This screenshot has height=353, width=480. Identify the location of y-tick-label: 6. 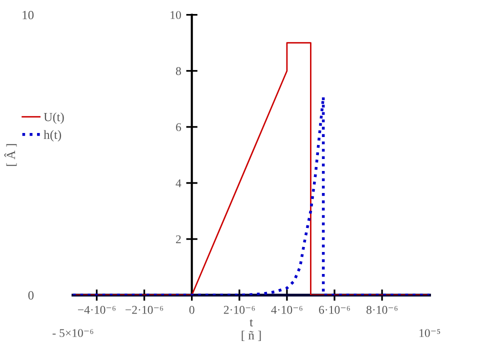
(179, 127).